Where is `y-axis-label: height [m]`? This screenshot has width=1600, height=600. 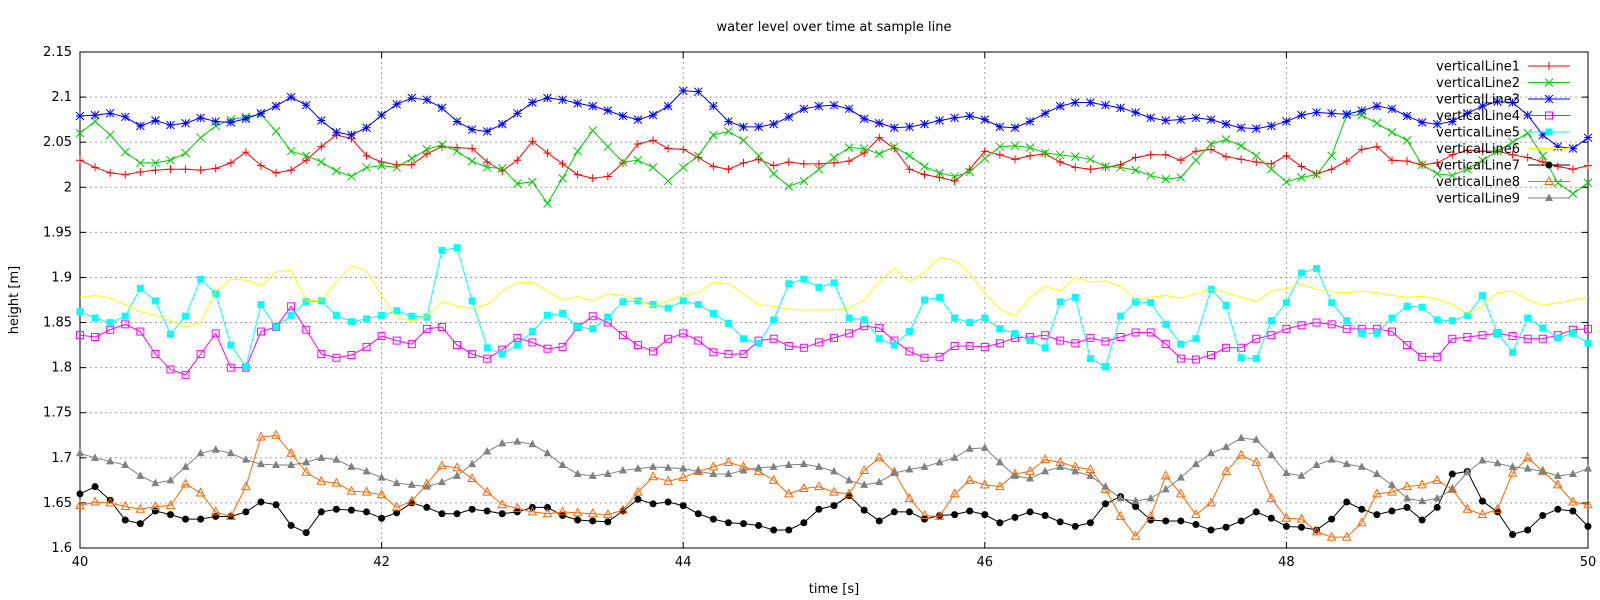 y-axis-label: height [m] is located at coordinates (14, 300).